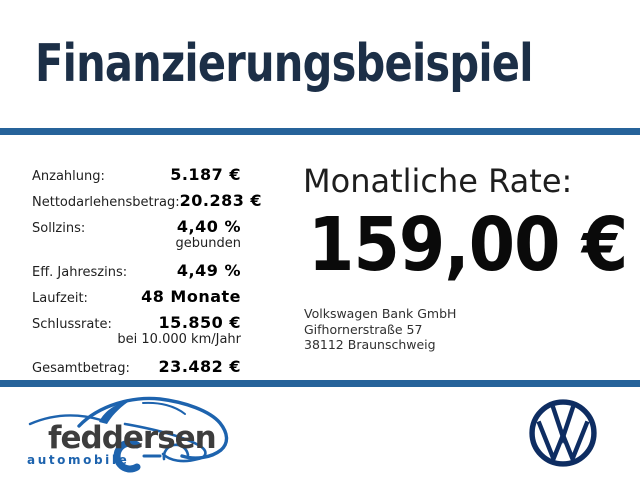  Describe the element at coordinates (72, 324) in the screenshot. I see `finance-row-label: Schlussrate:` at that location.